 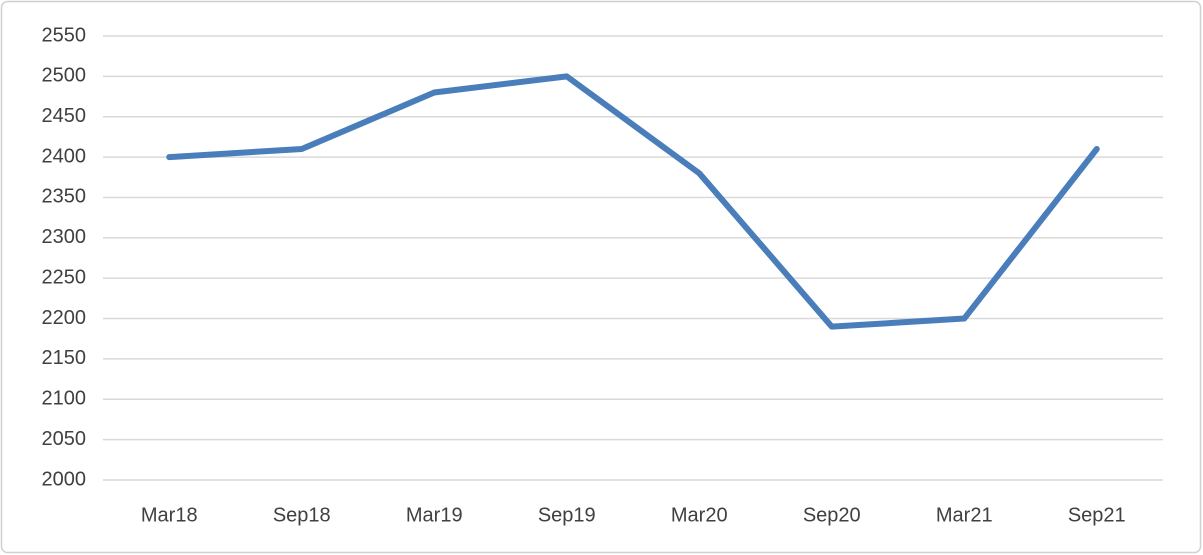 What do you see at coordinates (434, 515) in the screenshot?
I see `x-tick-label: Mar19` at bounding box center [434, 515].